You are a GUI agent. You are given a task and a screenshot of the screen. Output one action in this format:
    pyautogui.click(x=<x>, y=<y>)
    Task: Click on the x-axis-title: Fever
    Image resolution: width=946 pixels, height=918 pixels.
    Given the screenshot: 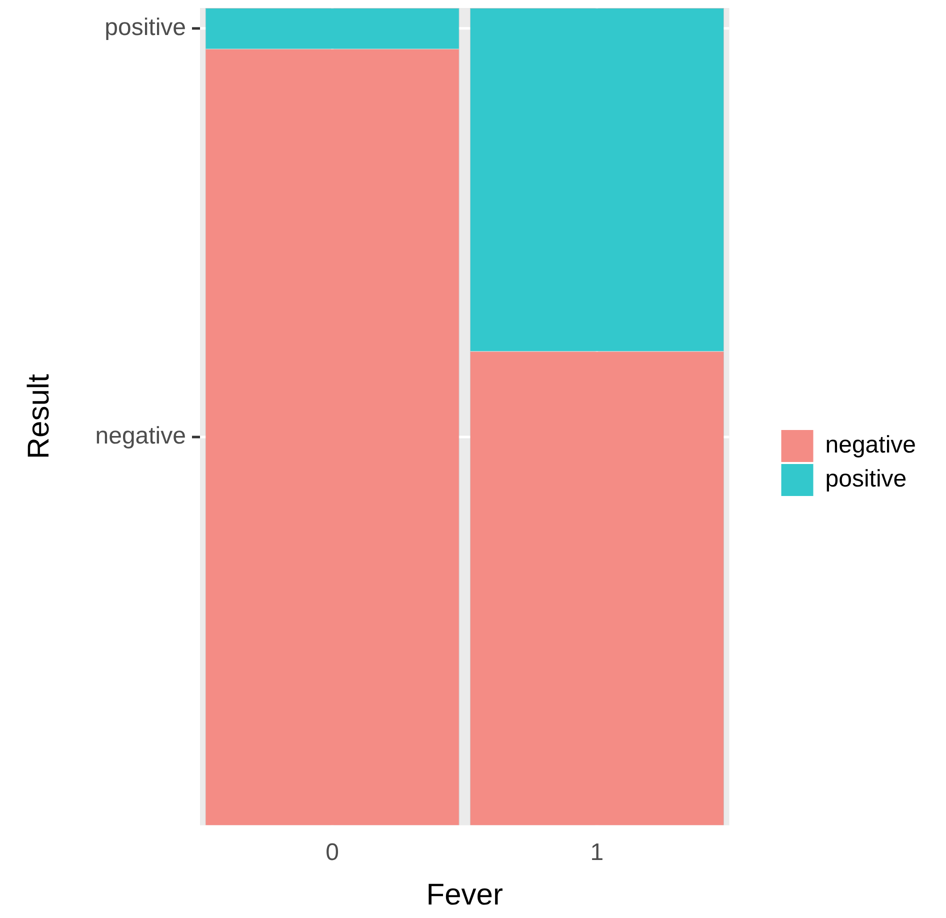 What is the action you would take?
    pyautogui.click(x=464, y=895)
    